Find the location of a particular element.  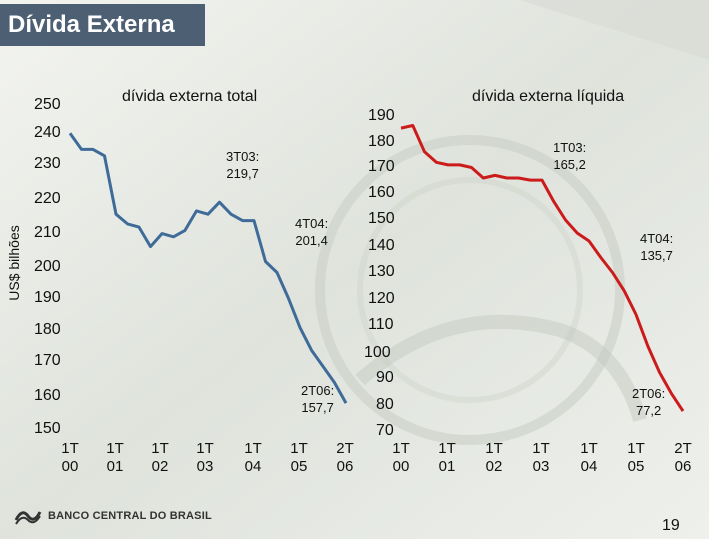

right-y-tick: 90 is located at coordinates (385, 377).